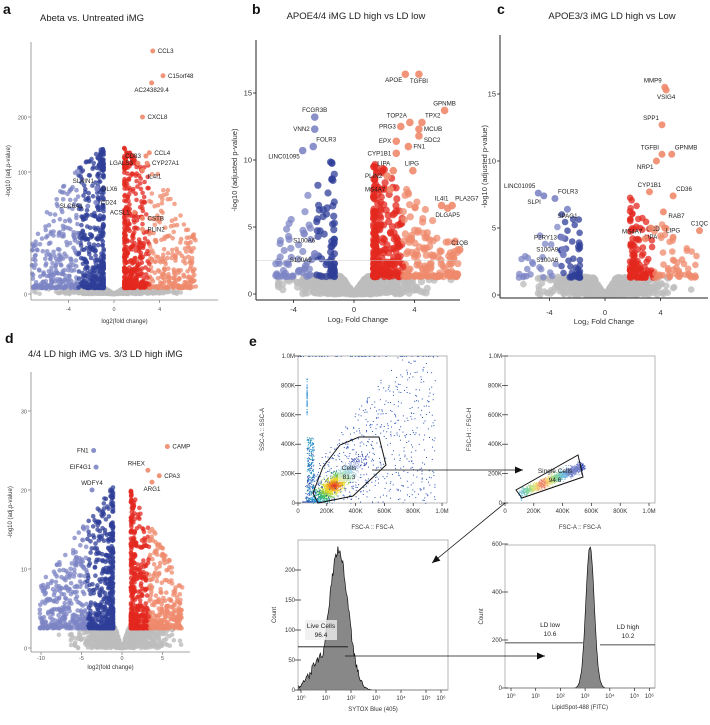 This screenshot has width=710, height=725. What do you see at coordinates (397, 115) in the screenshot?
I see `gene-label: TOP2A` at bounding box center [397, 115].